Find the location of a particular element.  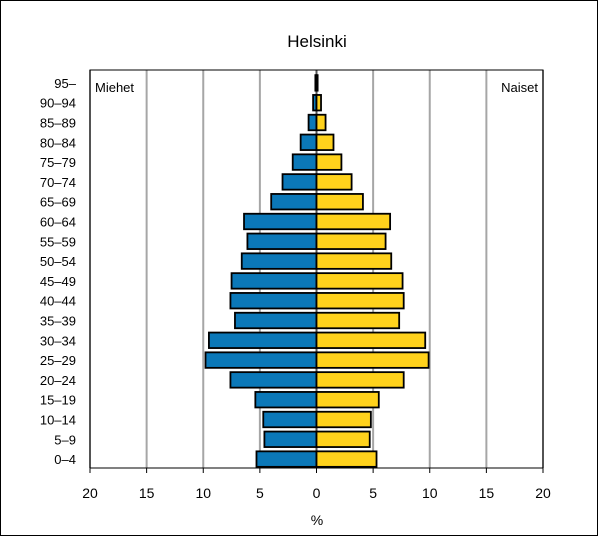

y-tick-label: 75–79 is located at coordinates (58, 162).